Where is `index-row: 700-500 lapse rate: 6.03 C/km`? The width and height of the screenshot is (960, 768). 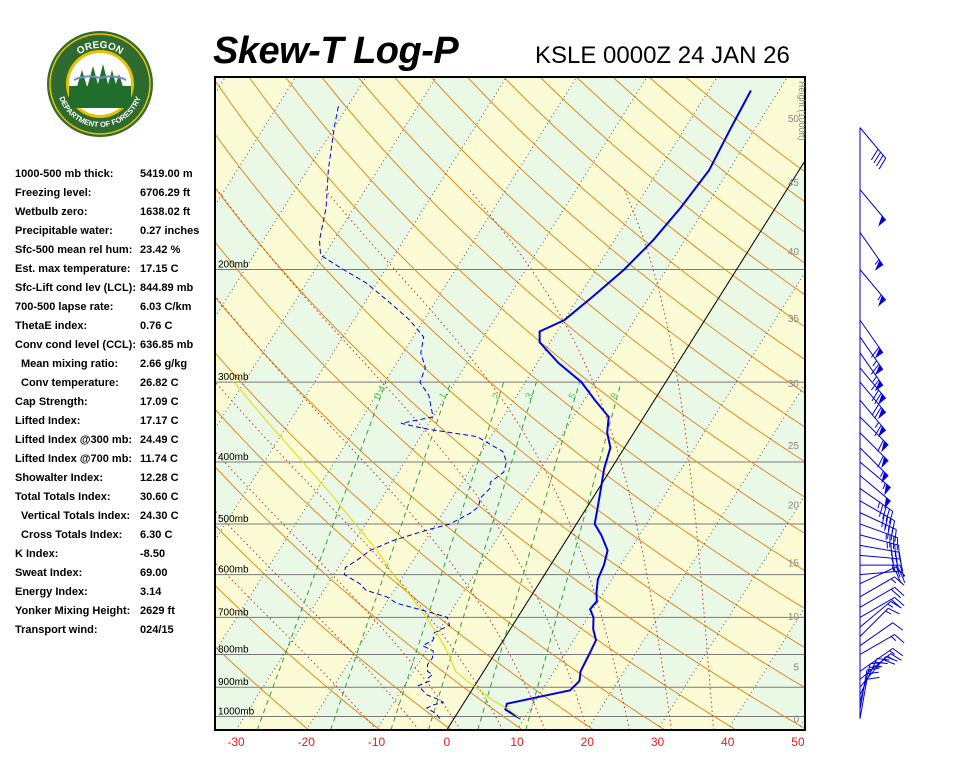 index-row: 700-500 lapse rate: 6.03 C/km is located at coordinates (115, 310).